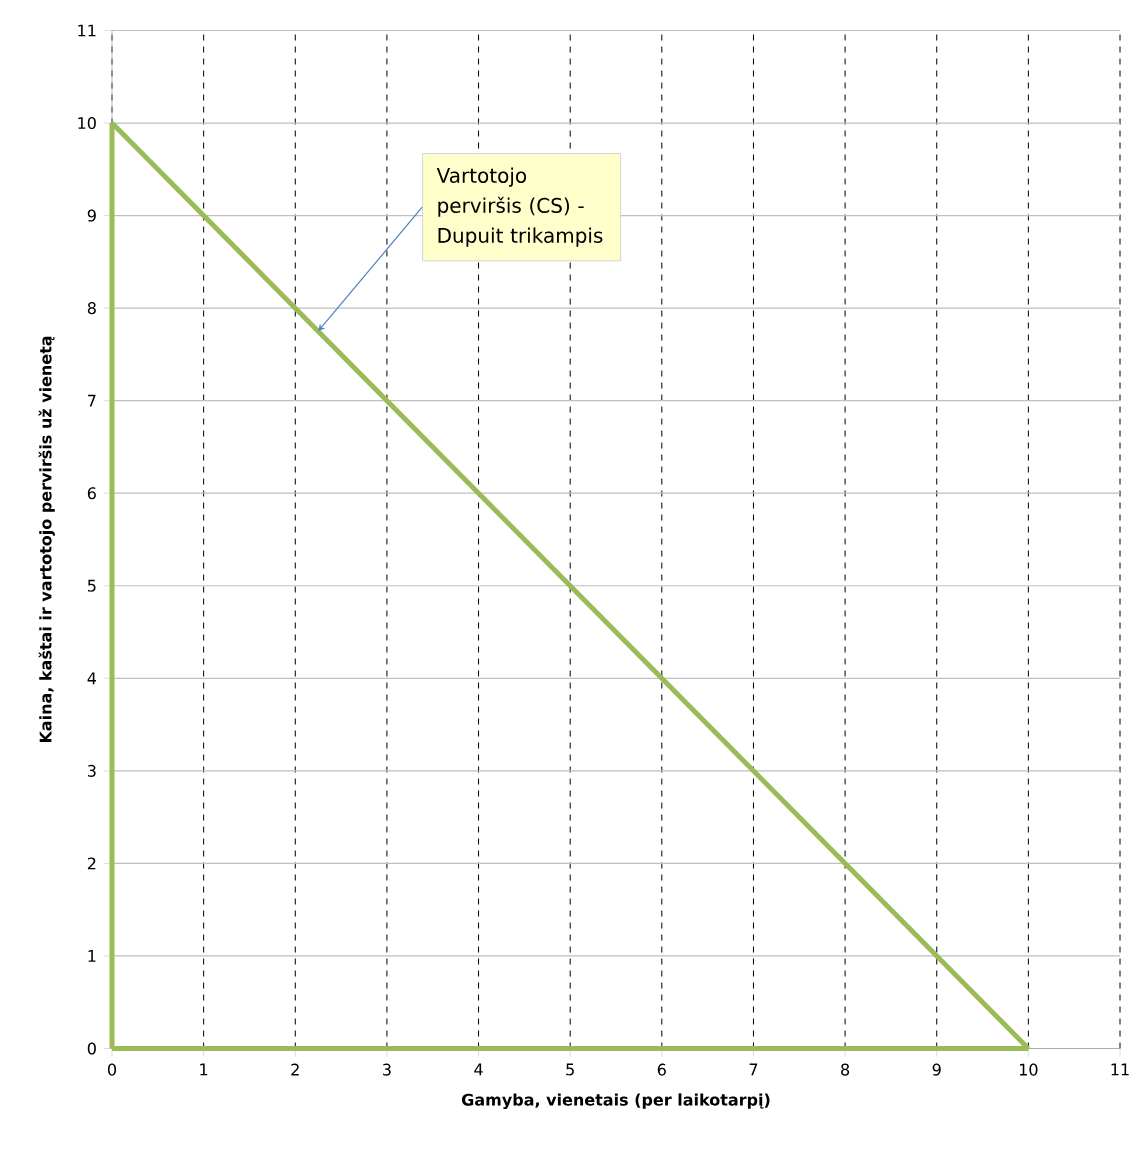 This screenshot has height=1149, width=1137. Describe the element at coordinates (478, 1069) in the screenshot. I see `x-tick-label: 4` at that location.